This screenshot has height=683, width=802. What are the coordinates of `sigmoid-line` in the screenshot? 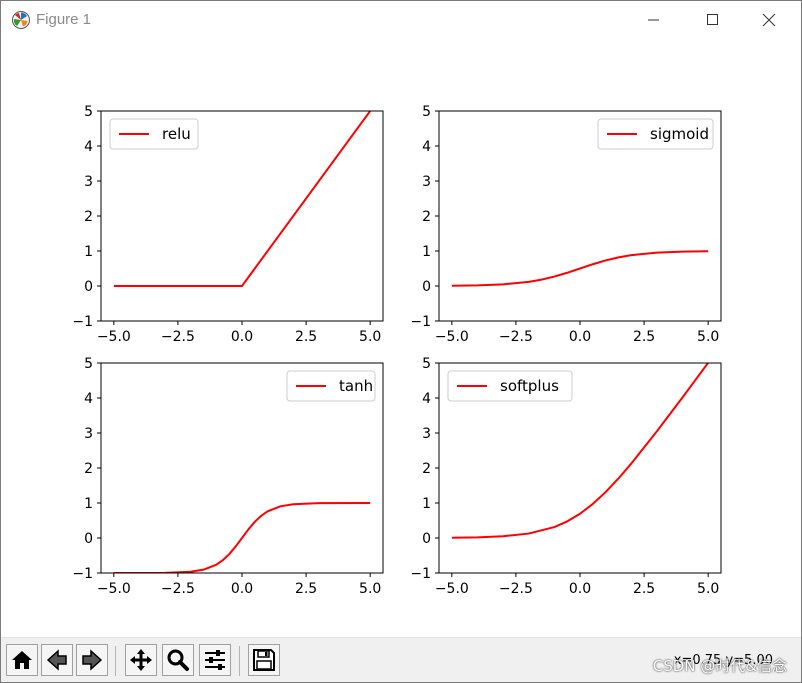 It's located at (580, 268).